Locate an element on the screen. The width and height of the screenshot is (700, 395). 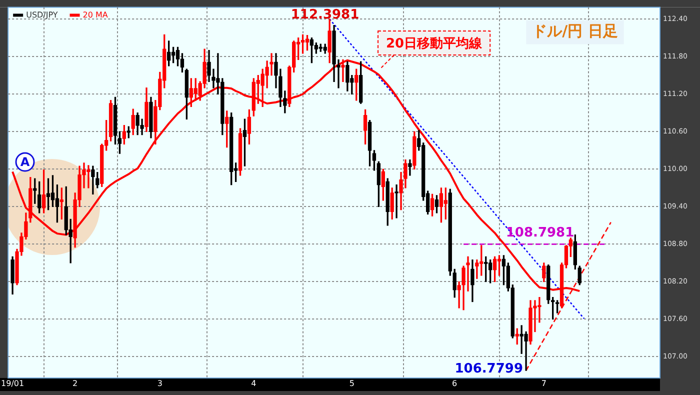
x-tick-label: 6 is located at coordinates (455, 383).